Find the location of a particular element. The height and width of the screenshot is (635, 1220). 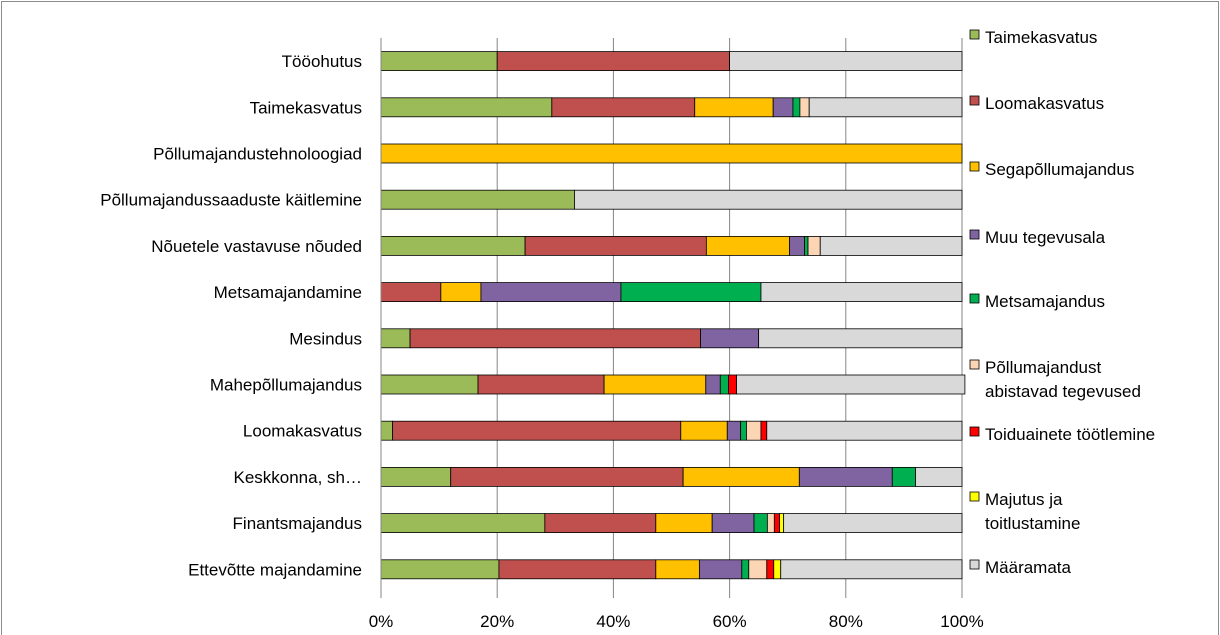

legend-label: Taimekasvatus is located at coordinates (1041, 37).